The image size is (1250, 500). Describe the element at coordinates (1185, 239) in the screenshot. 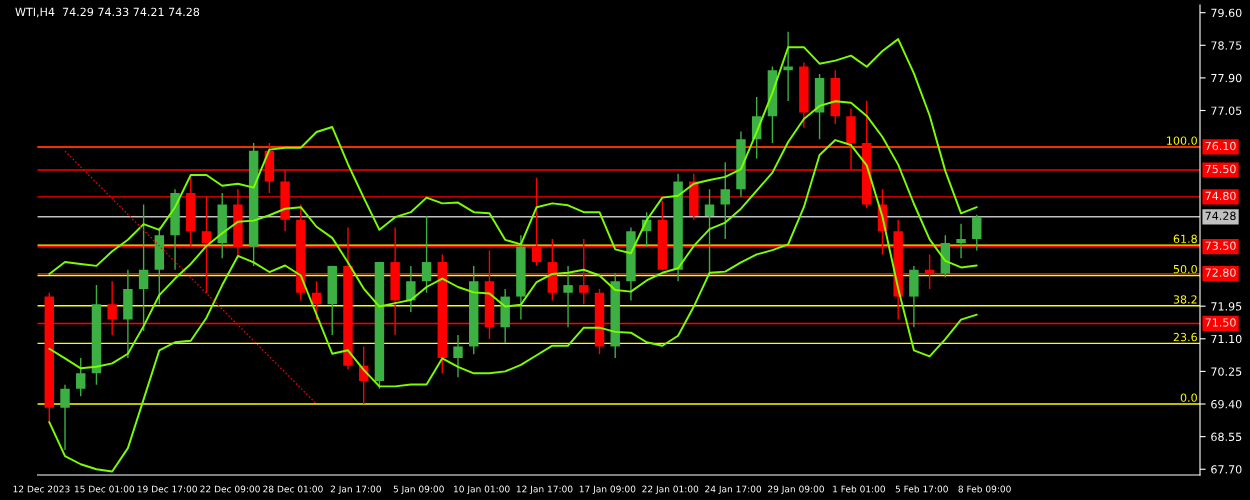

I see `annotation: 61.8` at that location.